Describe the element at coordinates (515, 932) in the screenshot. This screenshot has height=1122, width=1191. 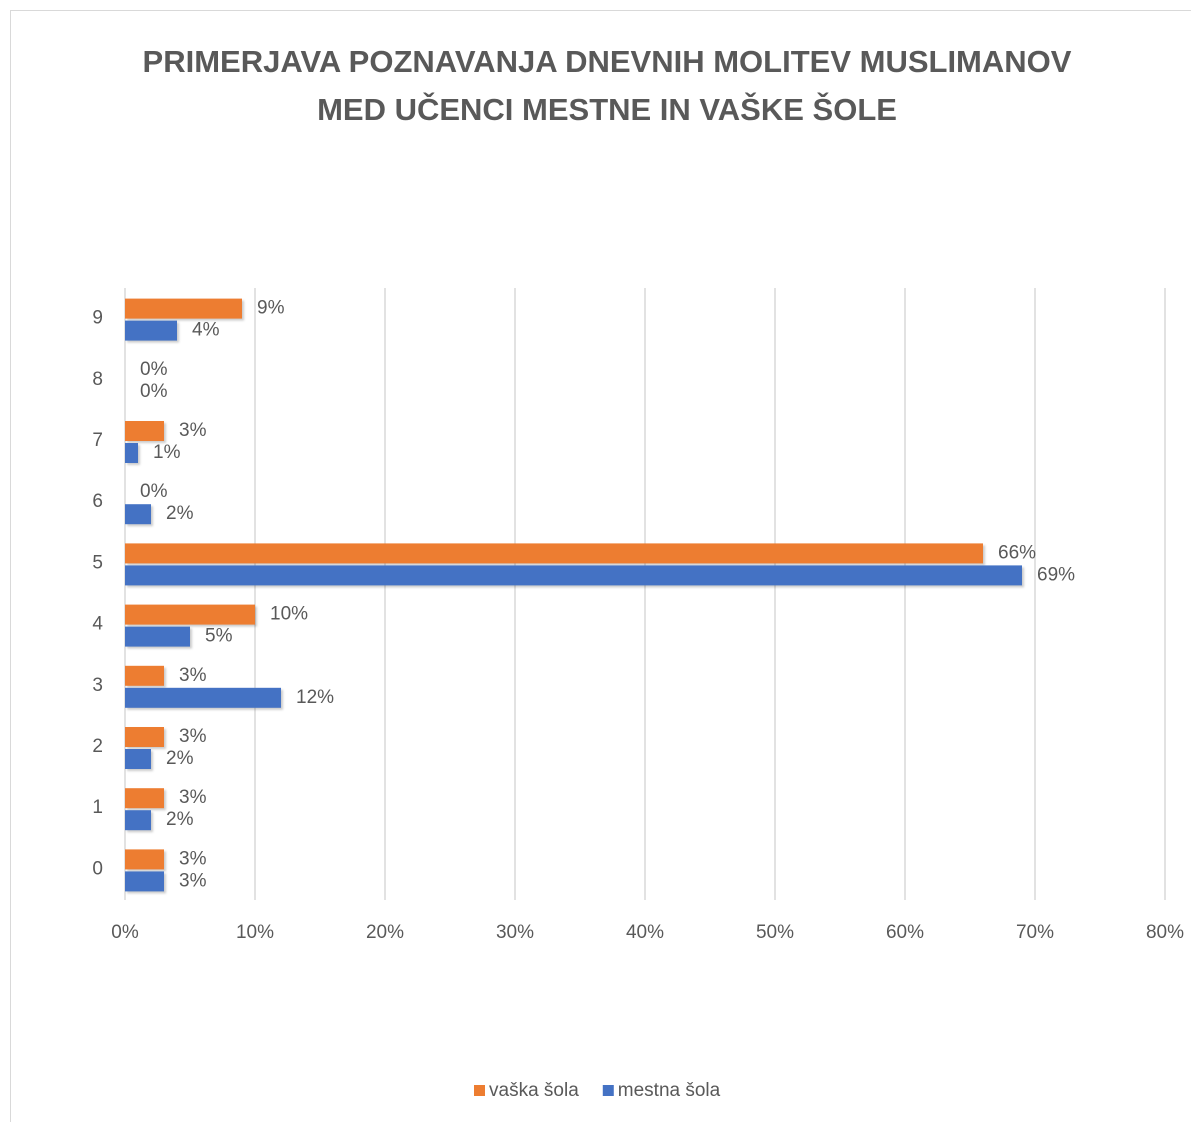
I see `x-tick-label: 30%` at that location.